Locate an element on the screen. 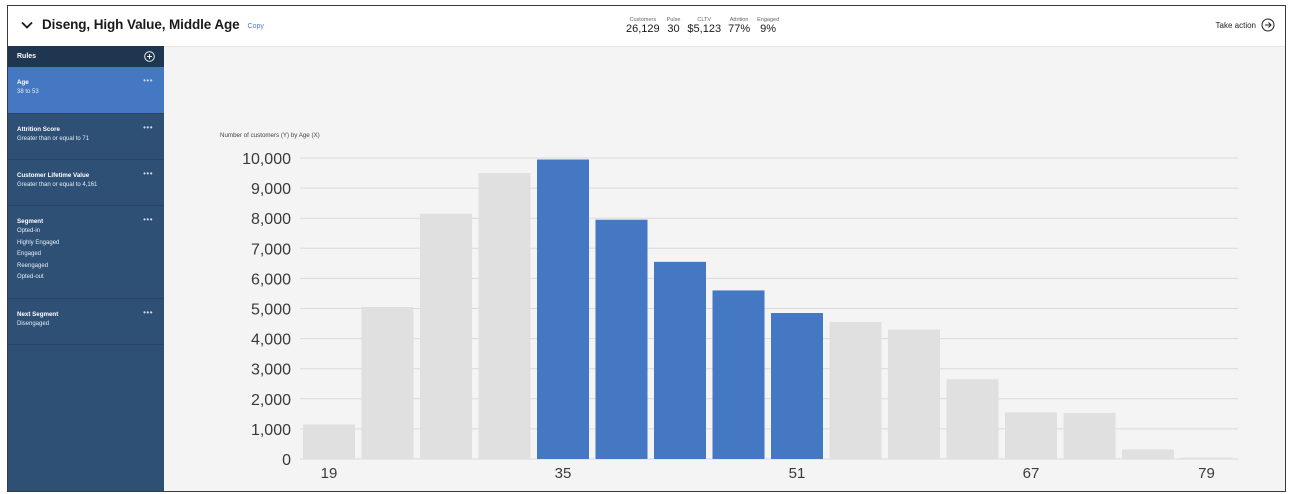 The image size is (1289, 494). stat-value: $5,123 is located at coordinates (704, 29).